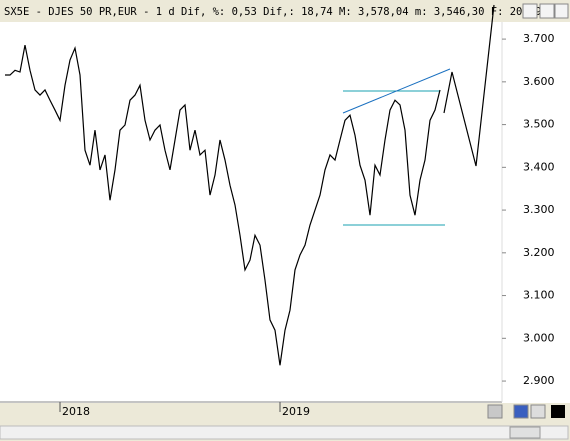  I want to click on y-tick-label: 2.900, so click(539, 380).